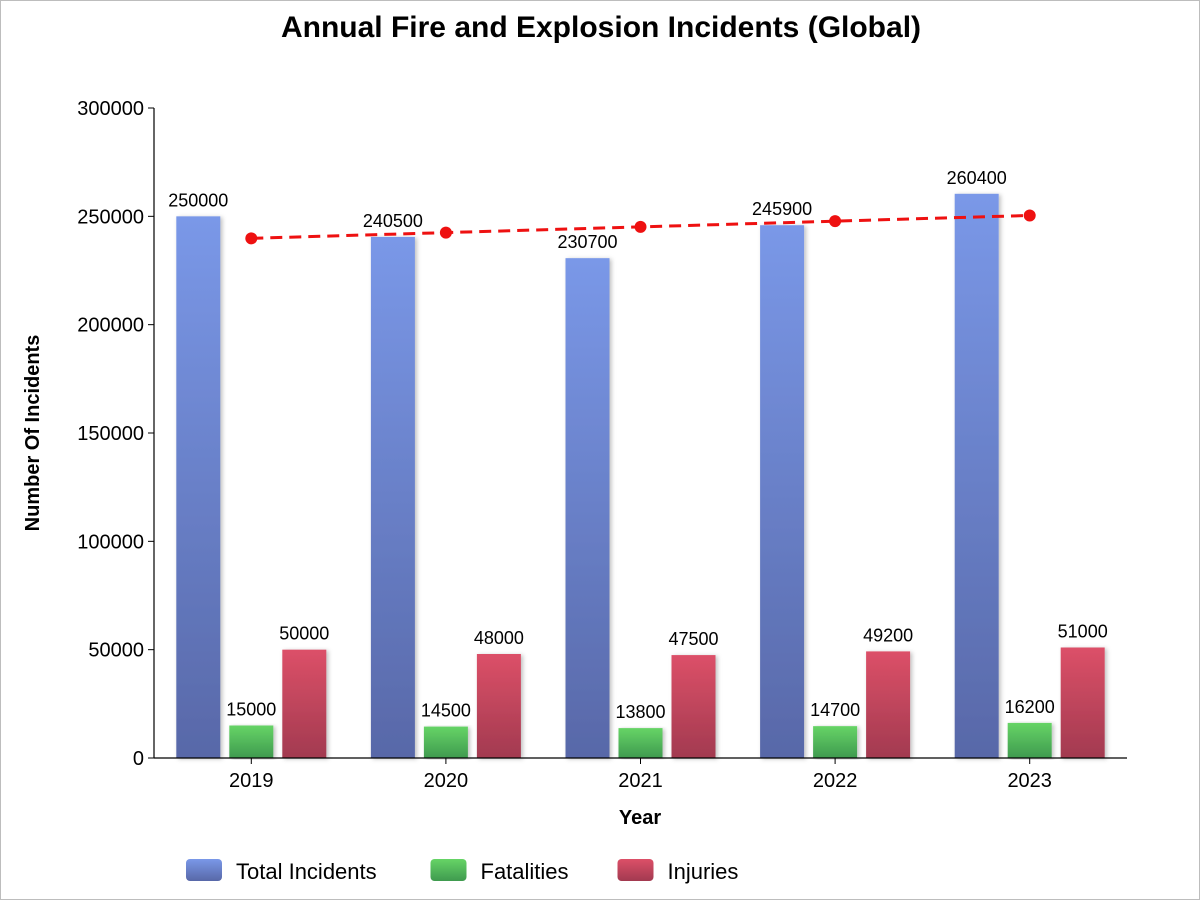  I want to click on x-tick-label: 2022, so click(835, 781).